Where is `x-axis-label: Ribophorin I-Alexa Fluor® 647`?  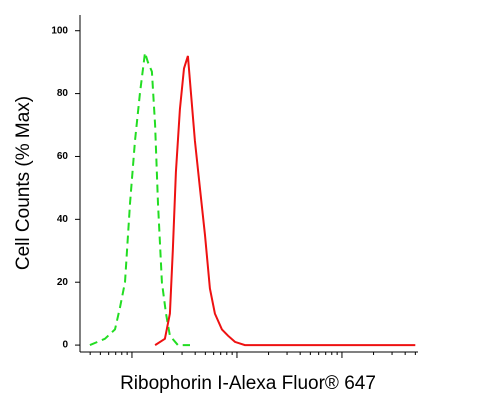
x-axis-label: Ribophorin I-Alexa Fluor® 647 is located at coordinates (248, 383).